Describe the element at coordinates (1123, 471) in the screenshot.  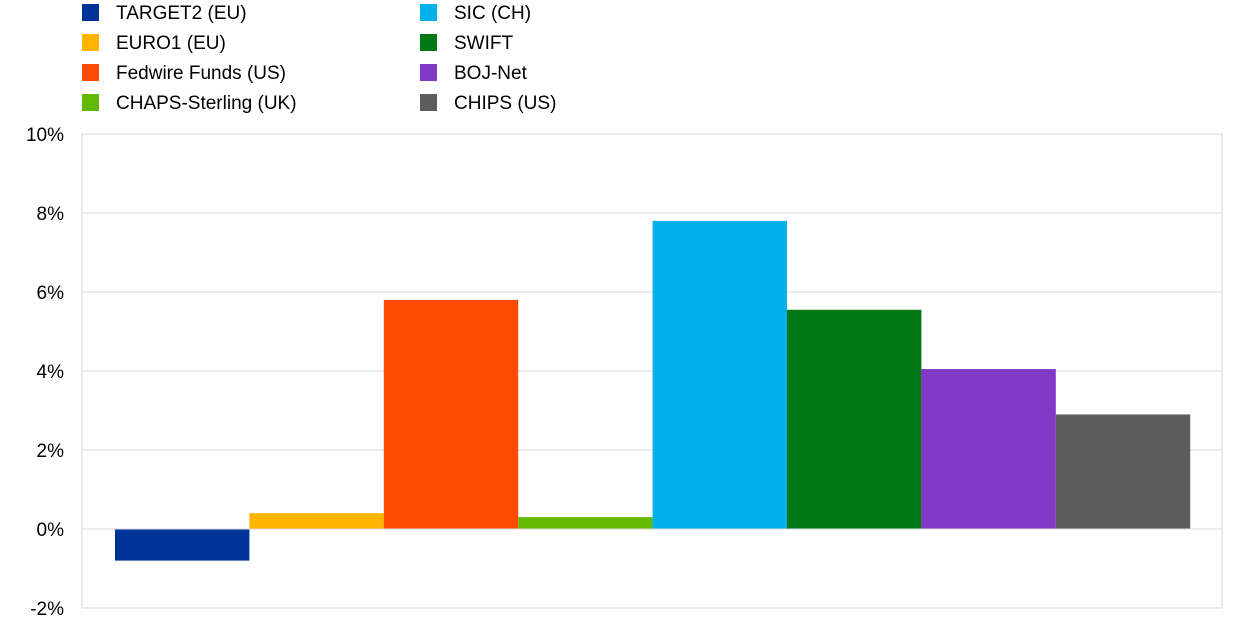
I see `bar-chips-us` at that location.